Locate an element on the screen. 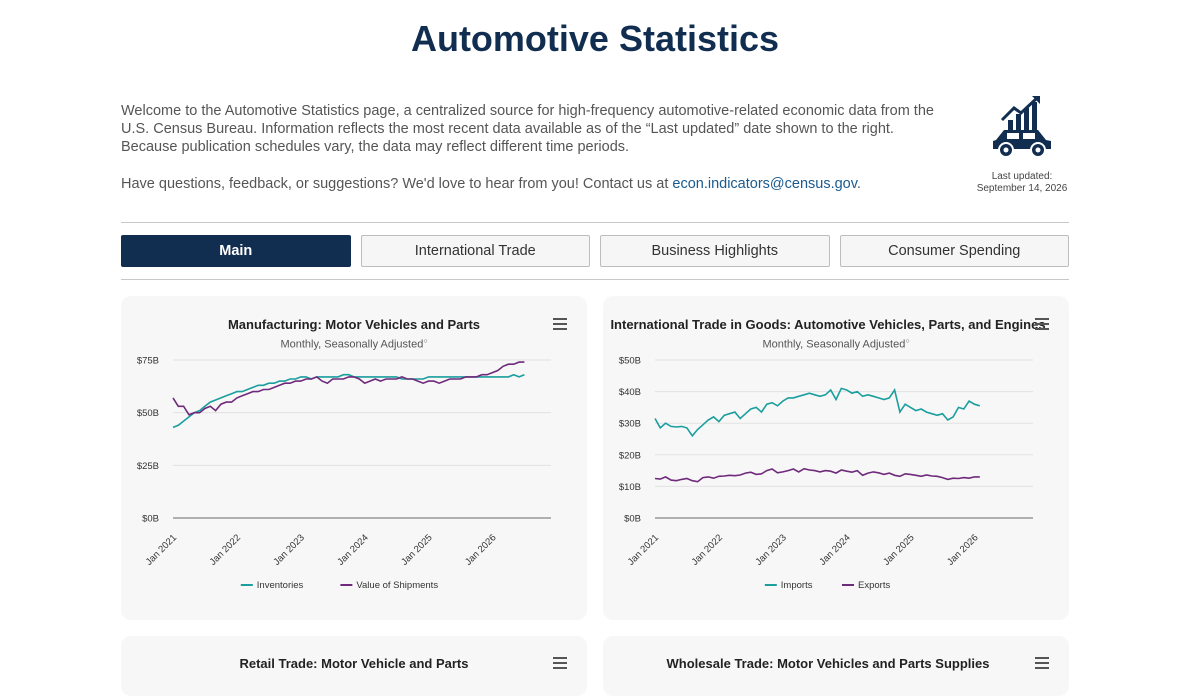 This screenshot has width=1200, height=696. y-tick-label: $25B is located at coordinates (148, 466).